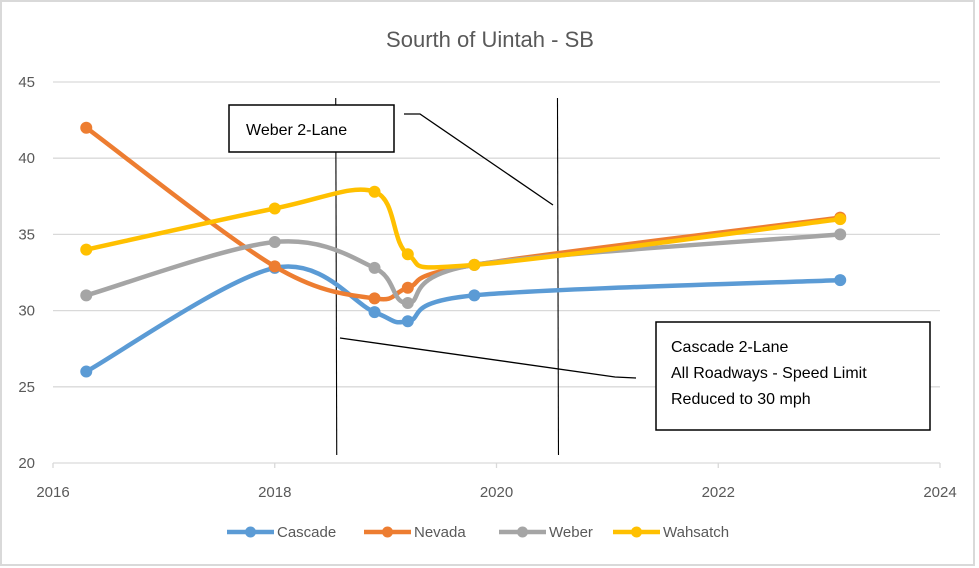  I want to click on weber-annotation-box, so click(311, 128).